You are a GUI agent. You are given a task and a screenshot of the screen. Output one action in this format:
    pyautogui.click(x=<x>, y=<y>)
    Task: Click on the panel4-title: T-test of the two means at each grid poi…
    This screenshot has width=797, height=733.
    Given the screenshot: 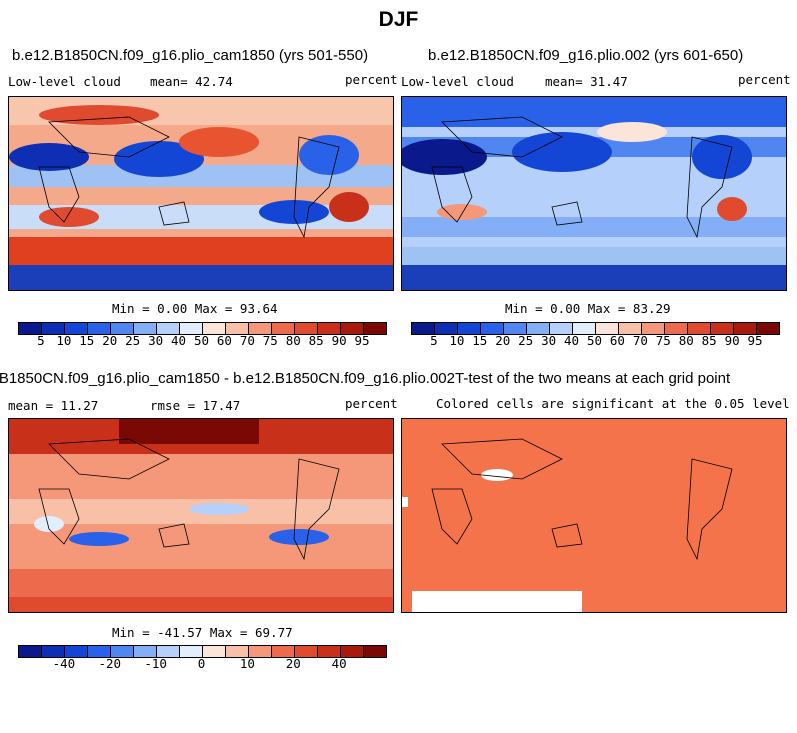 What is the action you would take?
    pyautogui.click(x=593, y=378)
    